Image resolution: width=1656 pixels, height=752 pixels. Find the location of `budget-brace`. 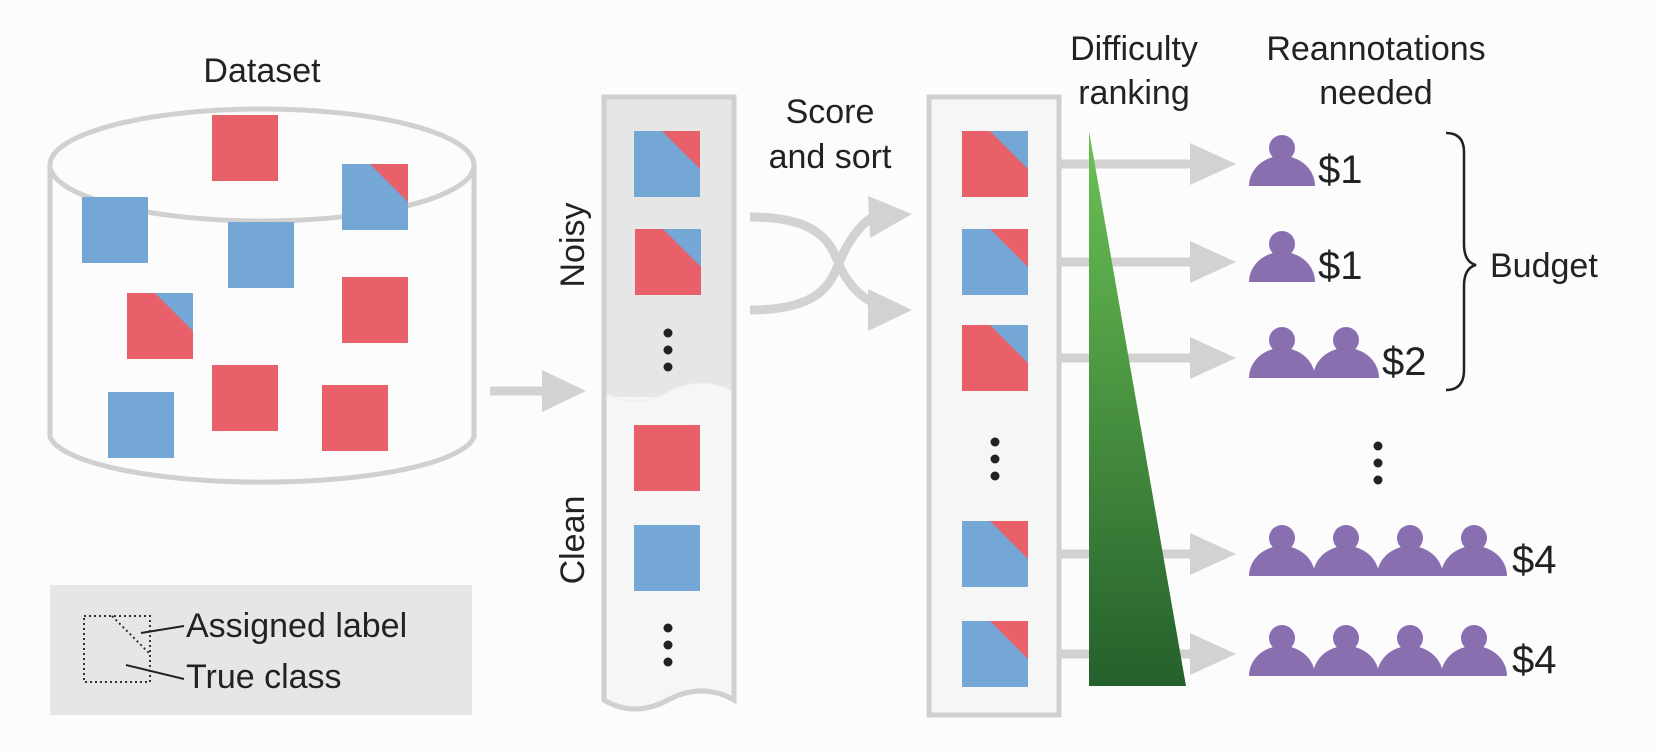

budget-brace is located at coordinates (1461, 261).